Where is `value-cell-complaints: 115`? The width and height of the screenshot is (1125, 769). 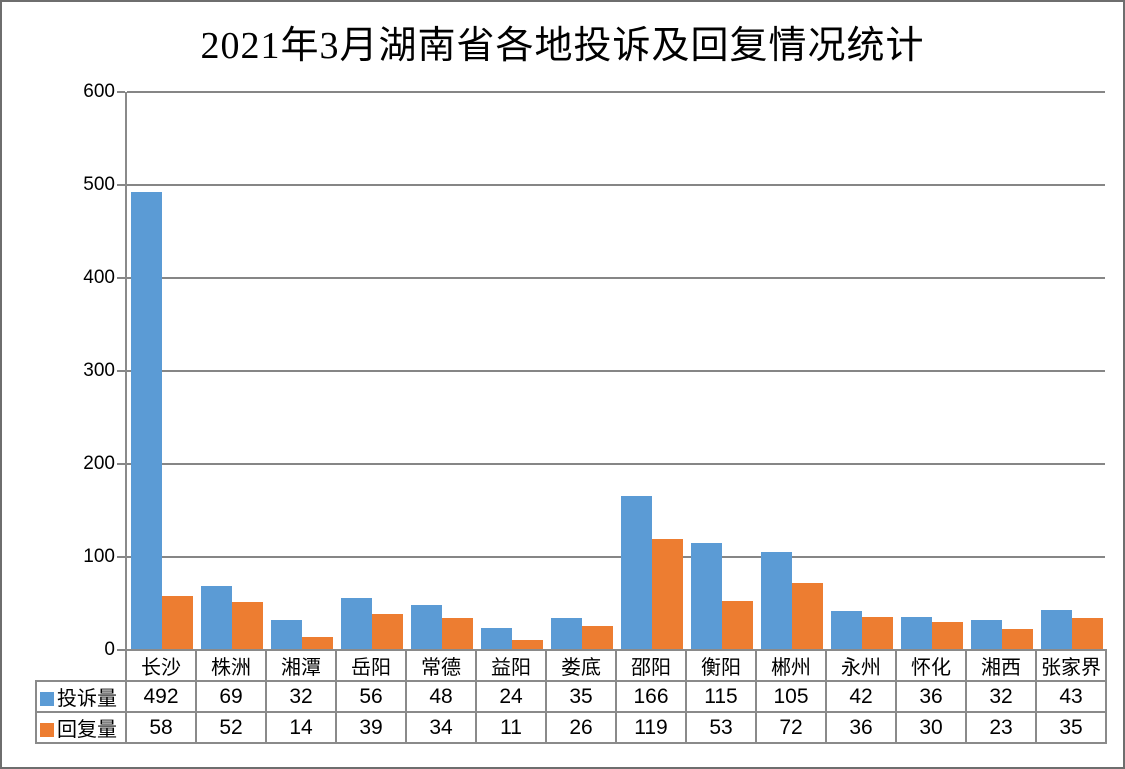
value-cell-complaints: 115 is located at coordinates (721, 696).